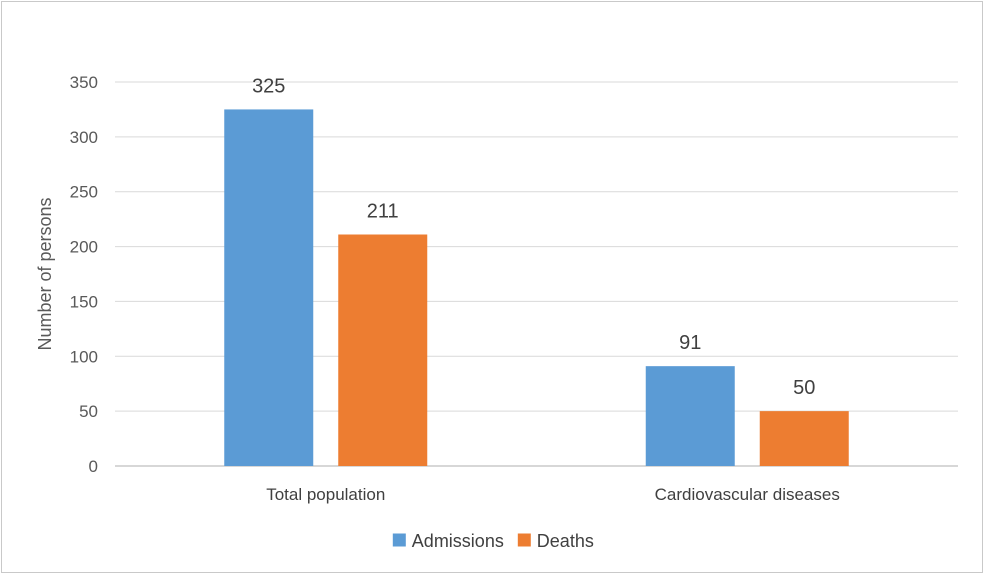  I want to click on legend-label-deaths: Deaths, so click(565, 541).